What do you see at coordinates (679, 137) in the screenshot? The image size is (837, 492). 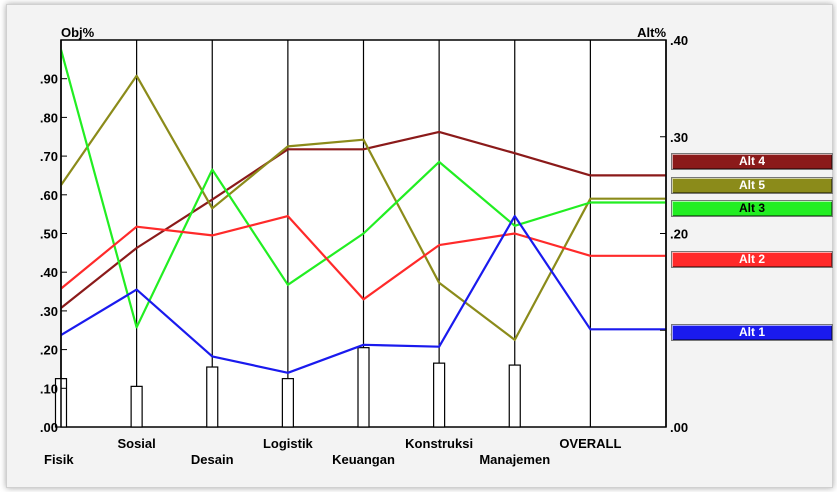 I see `right-tick-label: .30` at bounding box center [679, 137].